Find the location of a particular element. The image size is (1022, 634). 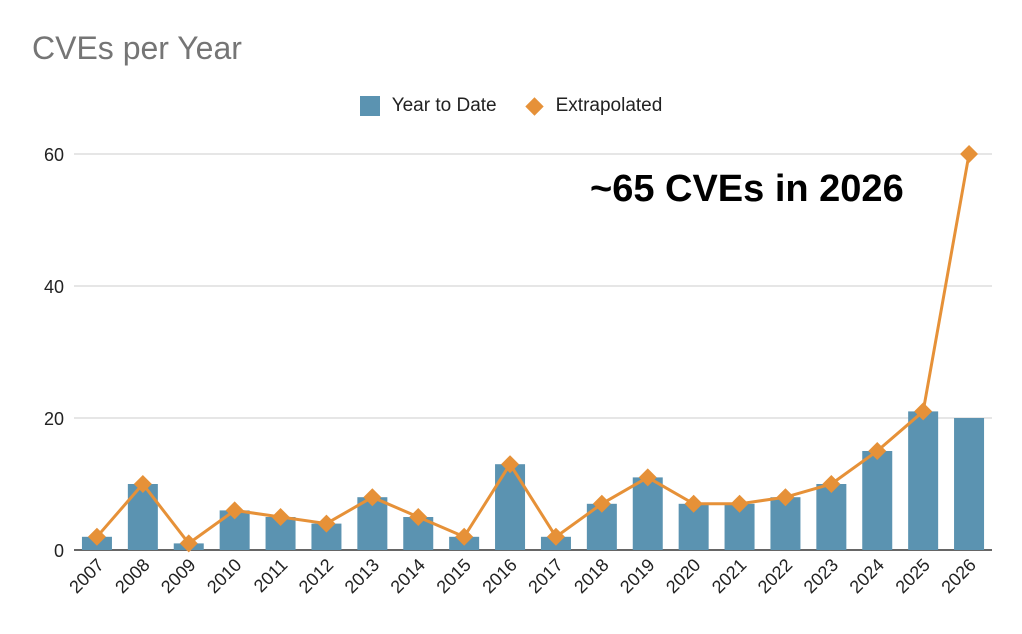

x-tick-label: 2023 is located at coordinates (821, 576).